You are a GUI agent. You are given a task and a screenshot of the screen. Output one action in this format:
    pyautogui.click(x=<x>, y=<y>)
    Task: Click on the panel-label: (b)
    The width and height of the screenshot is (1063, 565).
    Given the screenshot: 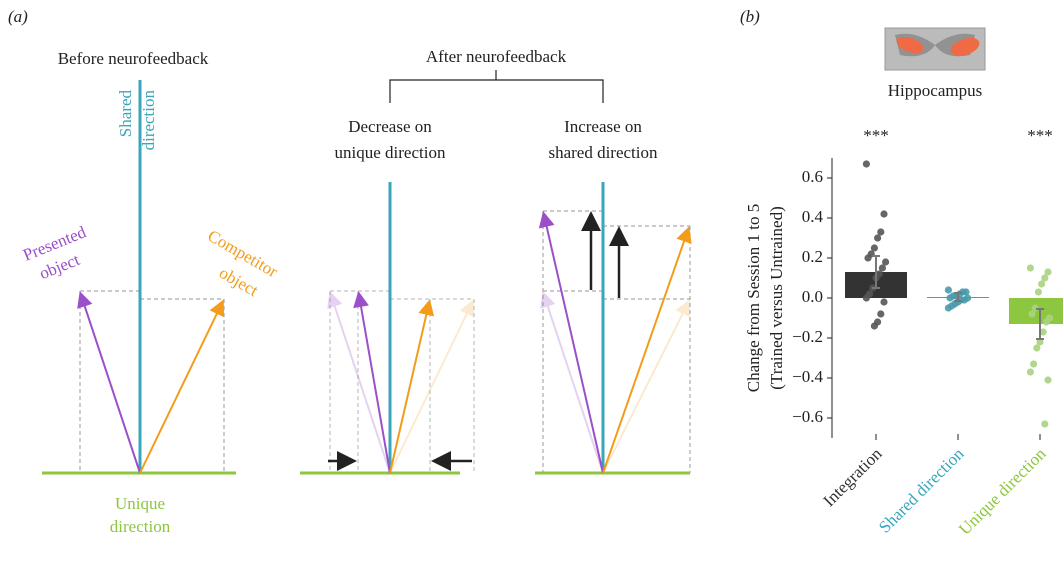 What is the action you would take?
    pyautogui.click(x=750, y=16)
    